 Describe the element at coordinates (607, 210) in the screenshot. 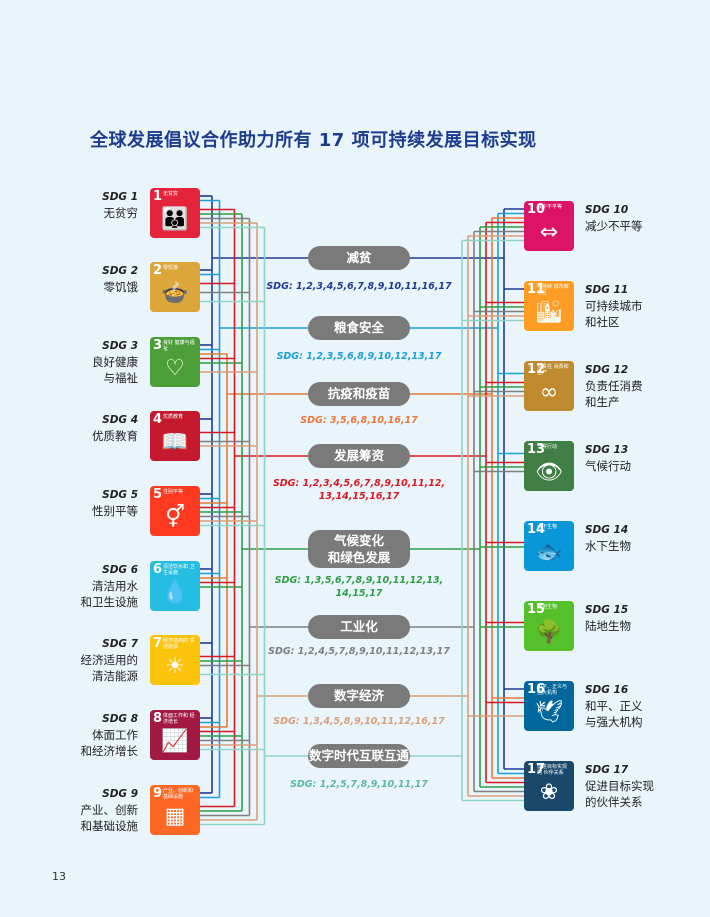

I see `sdg-number: SDG 10` at that location.